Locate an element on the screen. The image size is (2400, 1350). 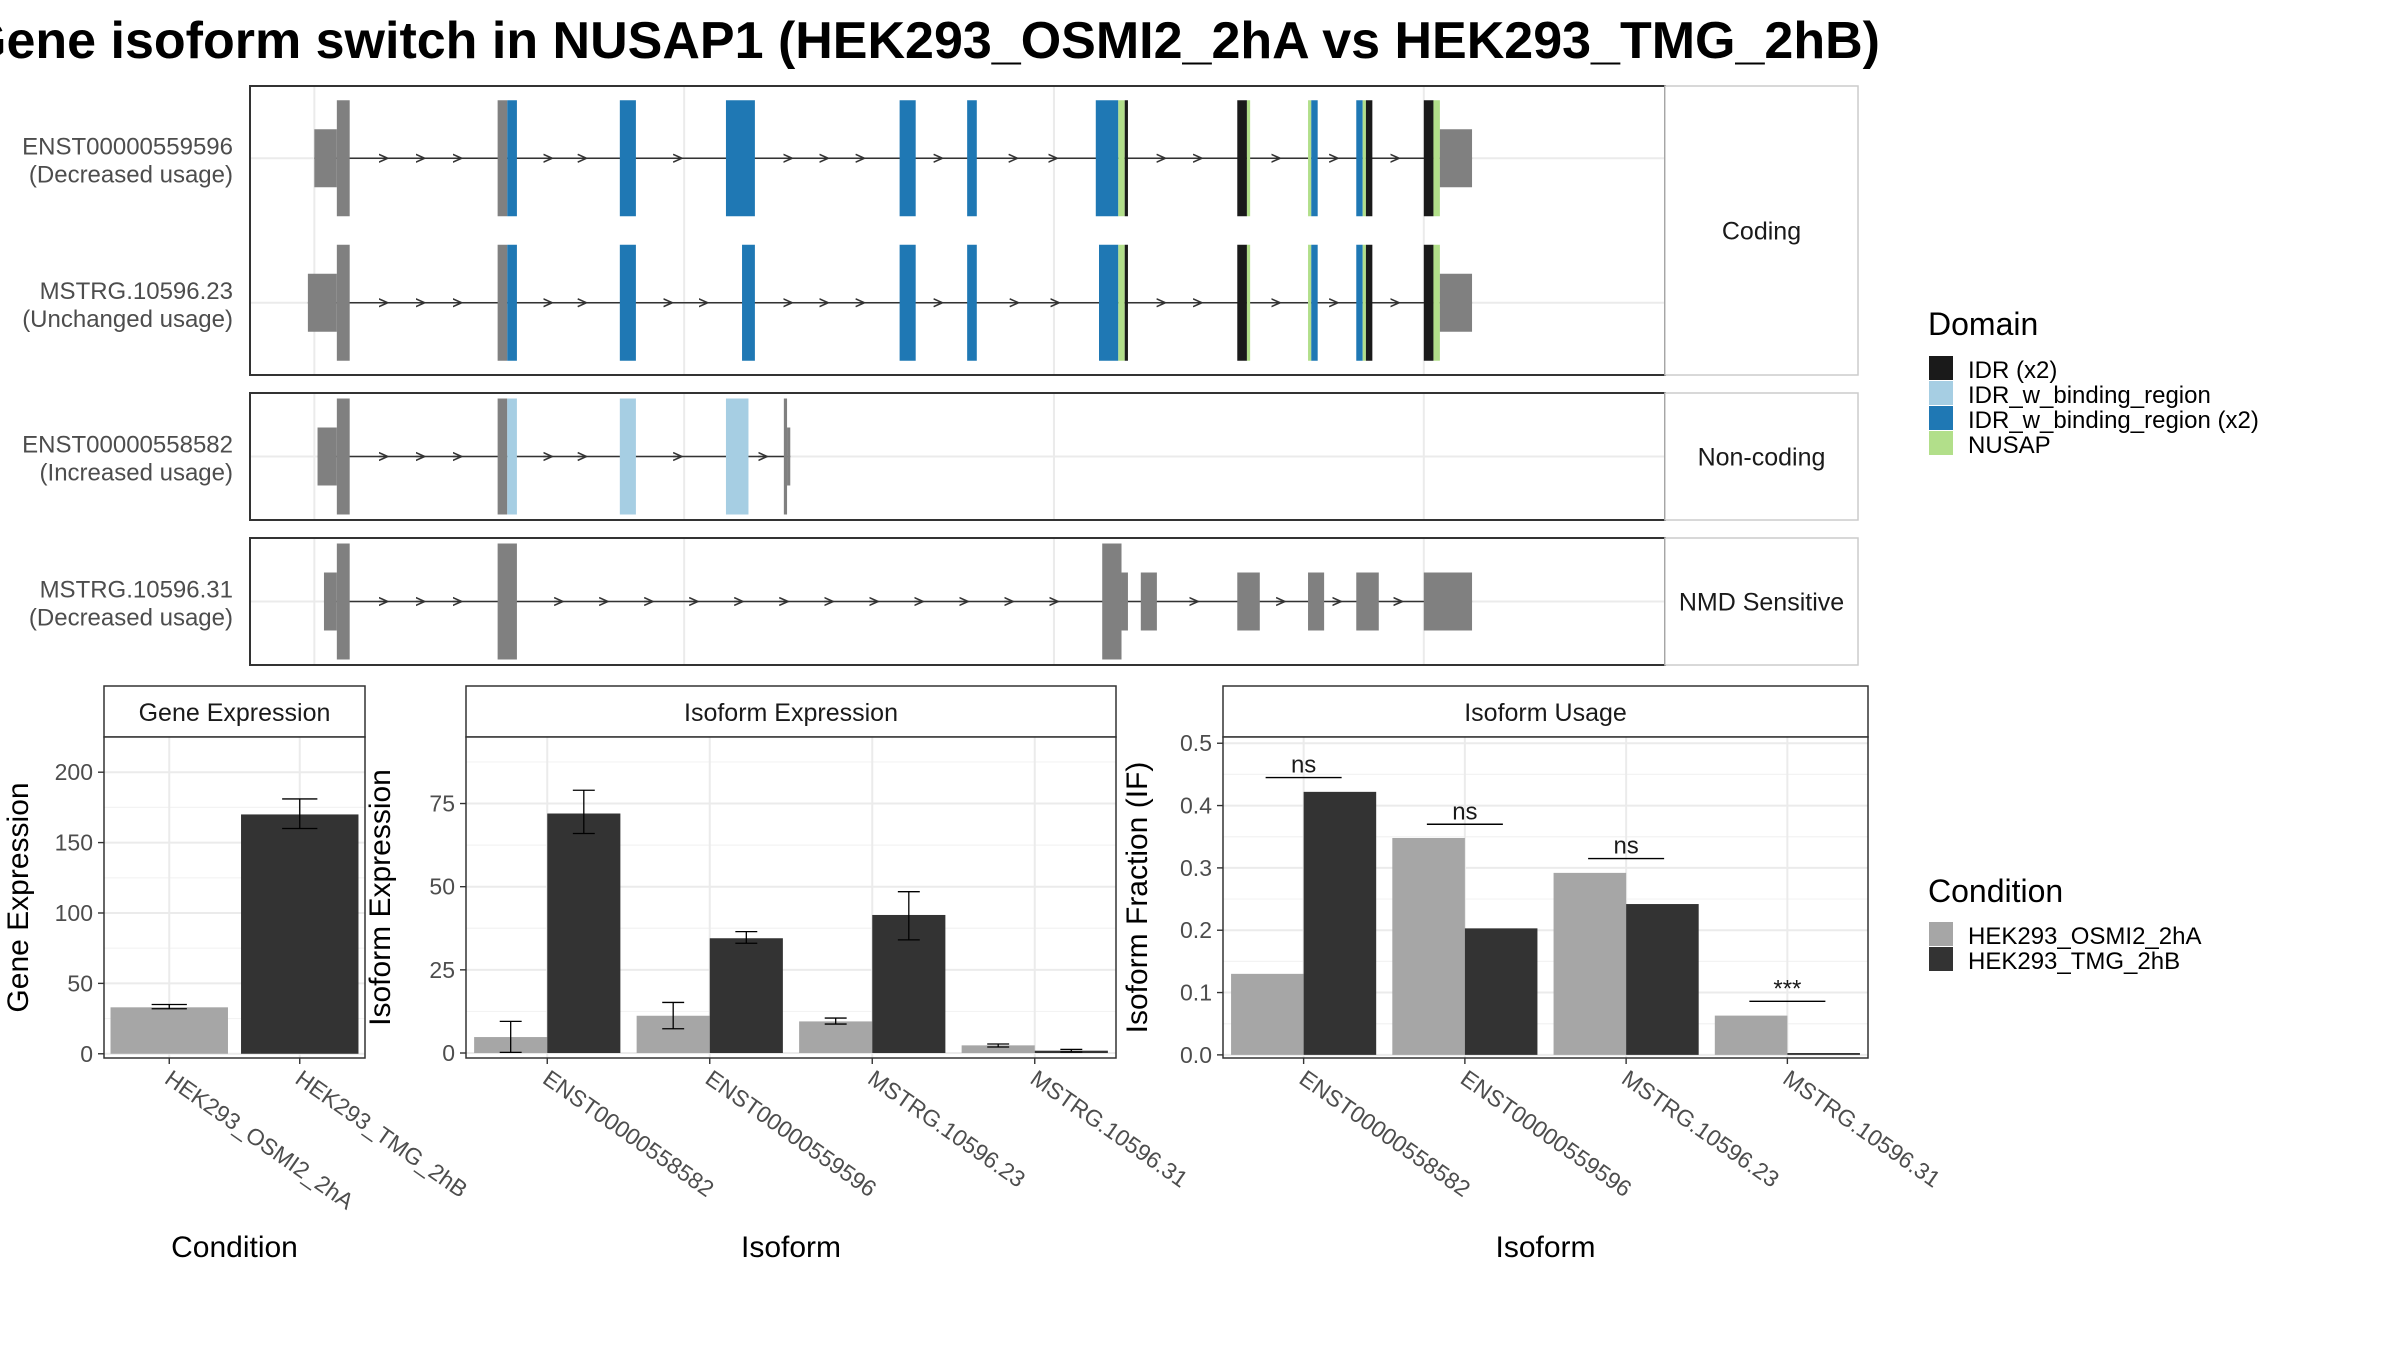
x-axis-title: Condition is located at coordinates (234, 1247).